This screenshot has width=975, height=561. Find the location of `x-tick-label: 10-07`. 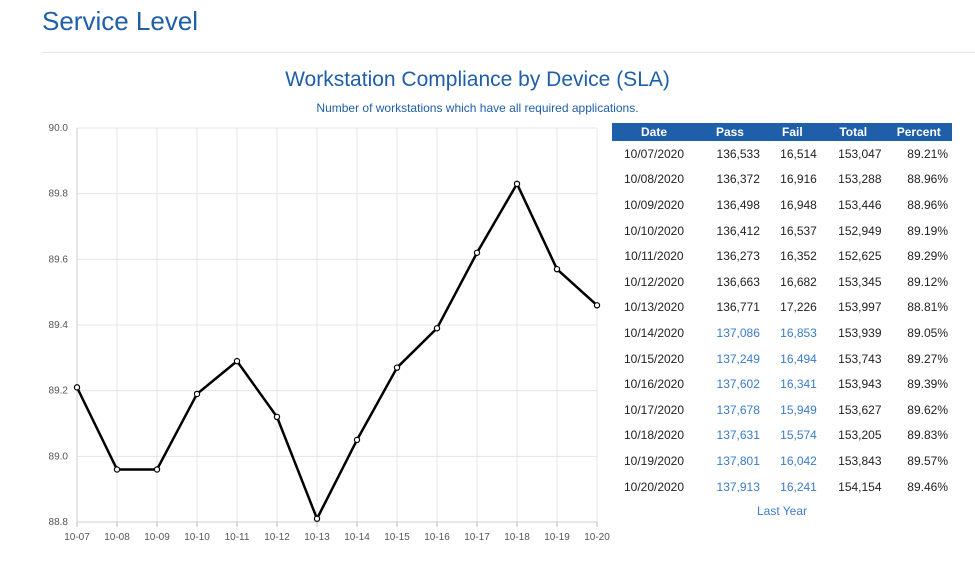

x-tick-label: 10-07 is located at coordinates (77, 537).